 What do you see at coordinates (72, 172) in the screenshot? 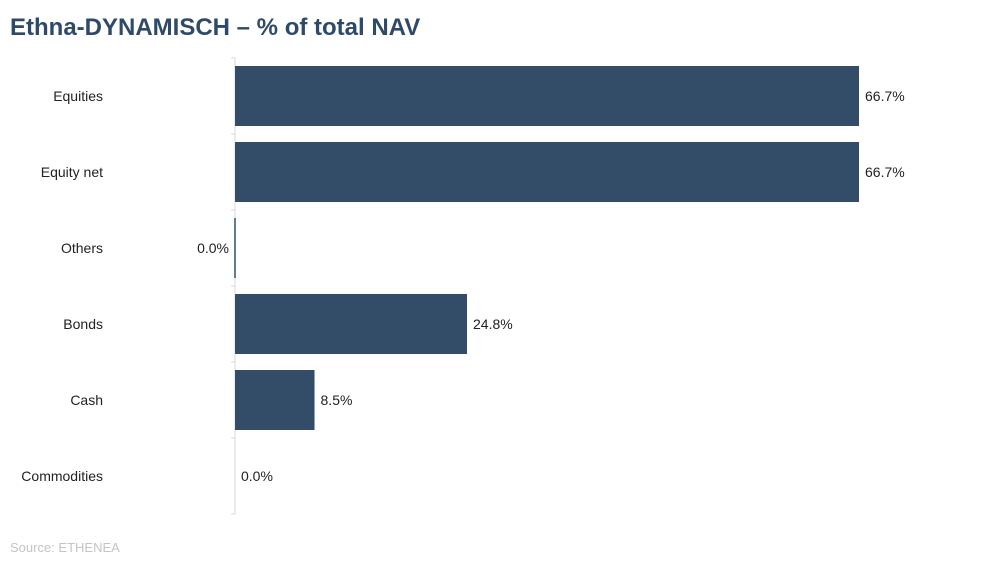
I see `category-label: Equity net` at bounding box center [72, 172].